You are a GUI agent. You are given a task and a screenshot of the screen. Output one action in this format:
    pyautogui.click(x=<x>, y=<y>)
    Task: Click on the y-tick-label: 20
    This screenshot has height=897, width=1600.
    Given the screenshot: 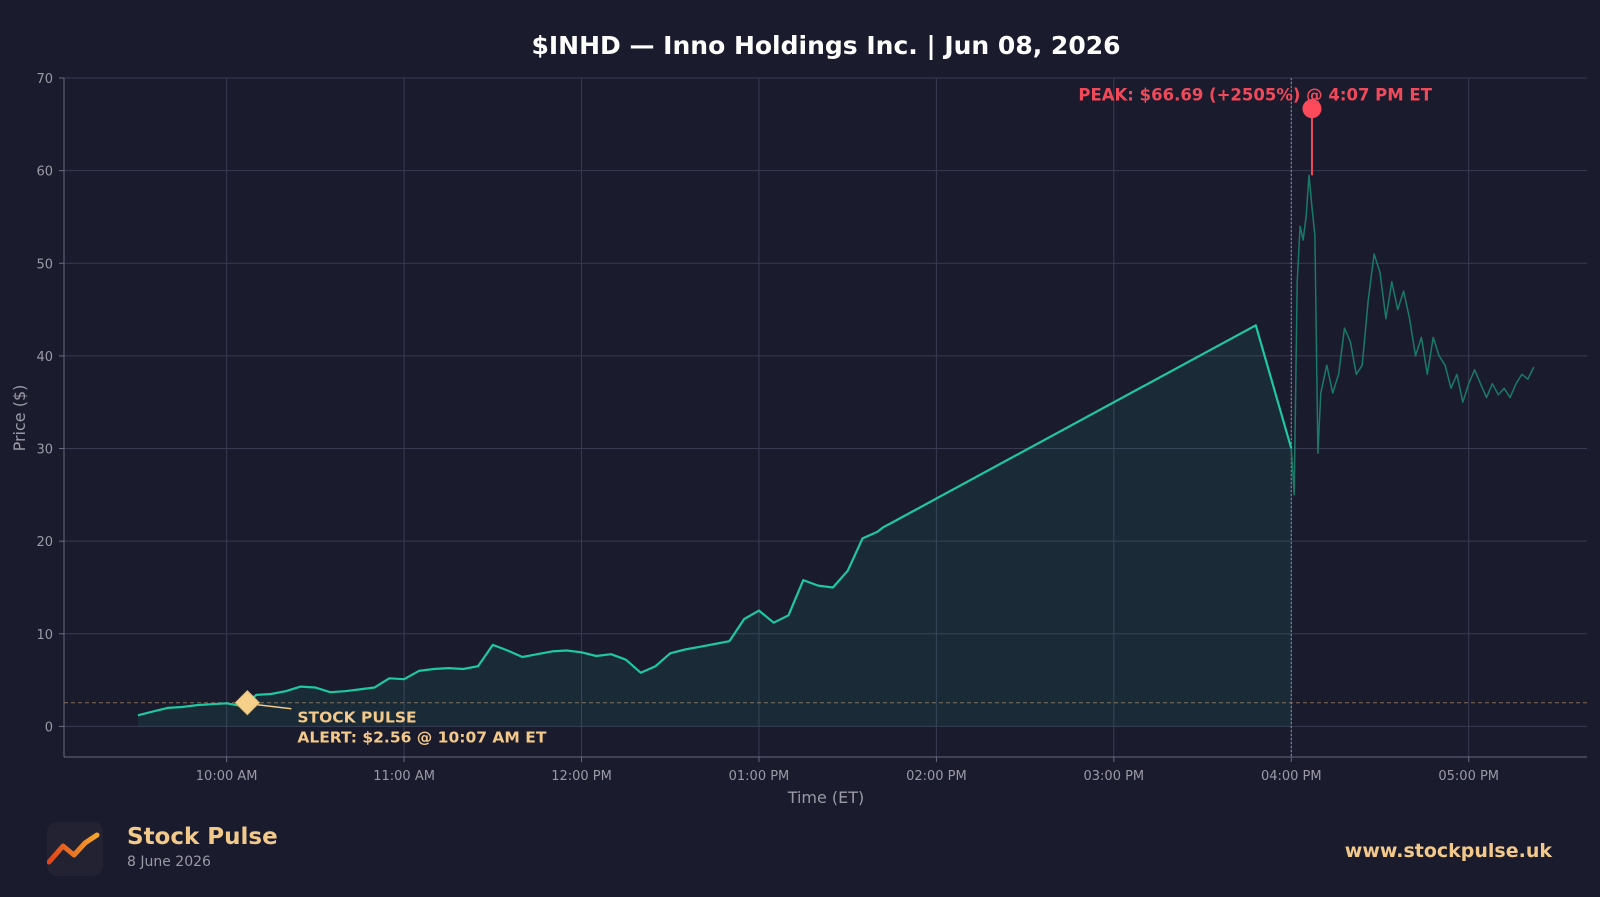 What is the action you would take?
    pyautogui.click(x=44, y=542)
    